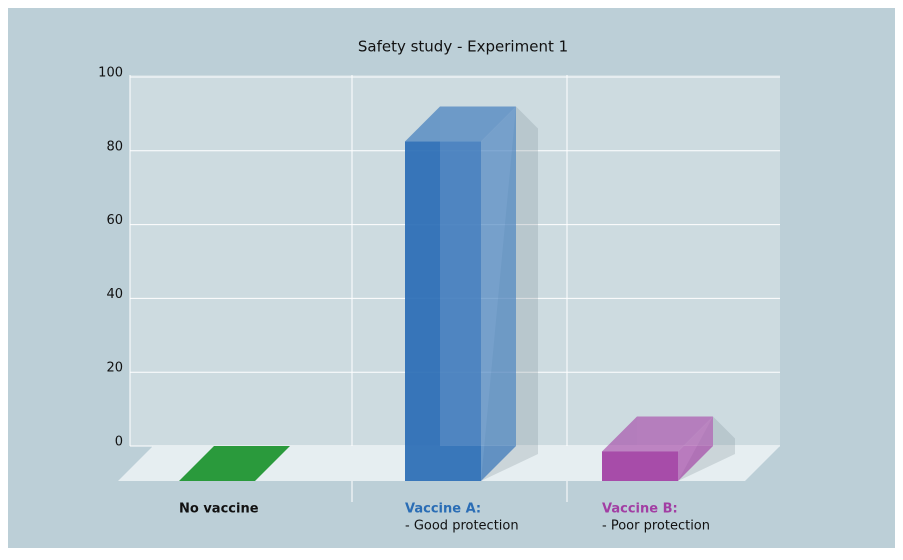 The image size is (903, 560). I want to click on y-tick-label: 60, so click(114, 220).